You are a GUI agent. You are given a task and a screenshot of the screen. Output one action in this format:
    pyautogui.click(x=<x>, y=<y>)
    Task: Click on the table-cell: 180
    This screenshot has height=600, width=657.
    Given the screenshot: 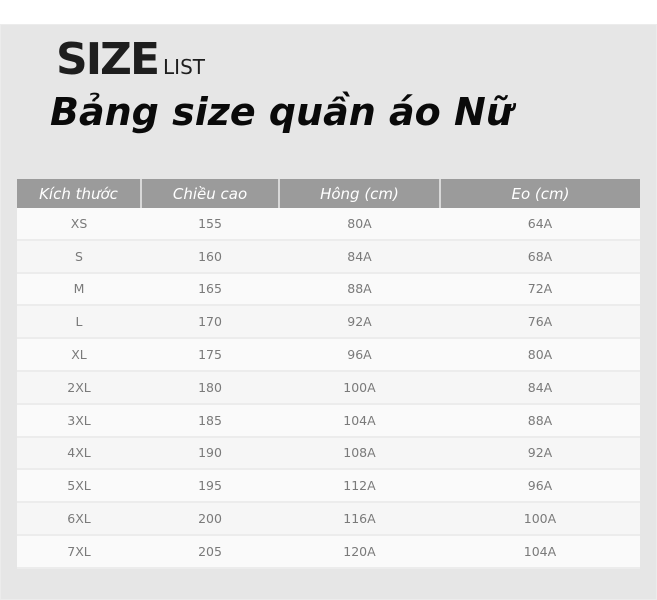 What is the action you would take?
    pyautogui.click(x=210, y=387)
    